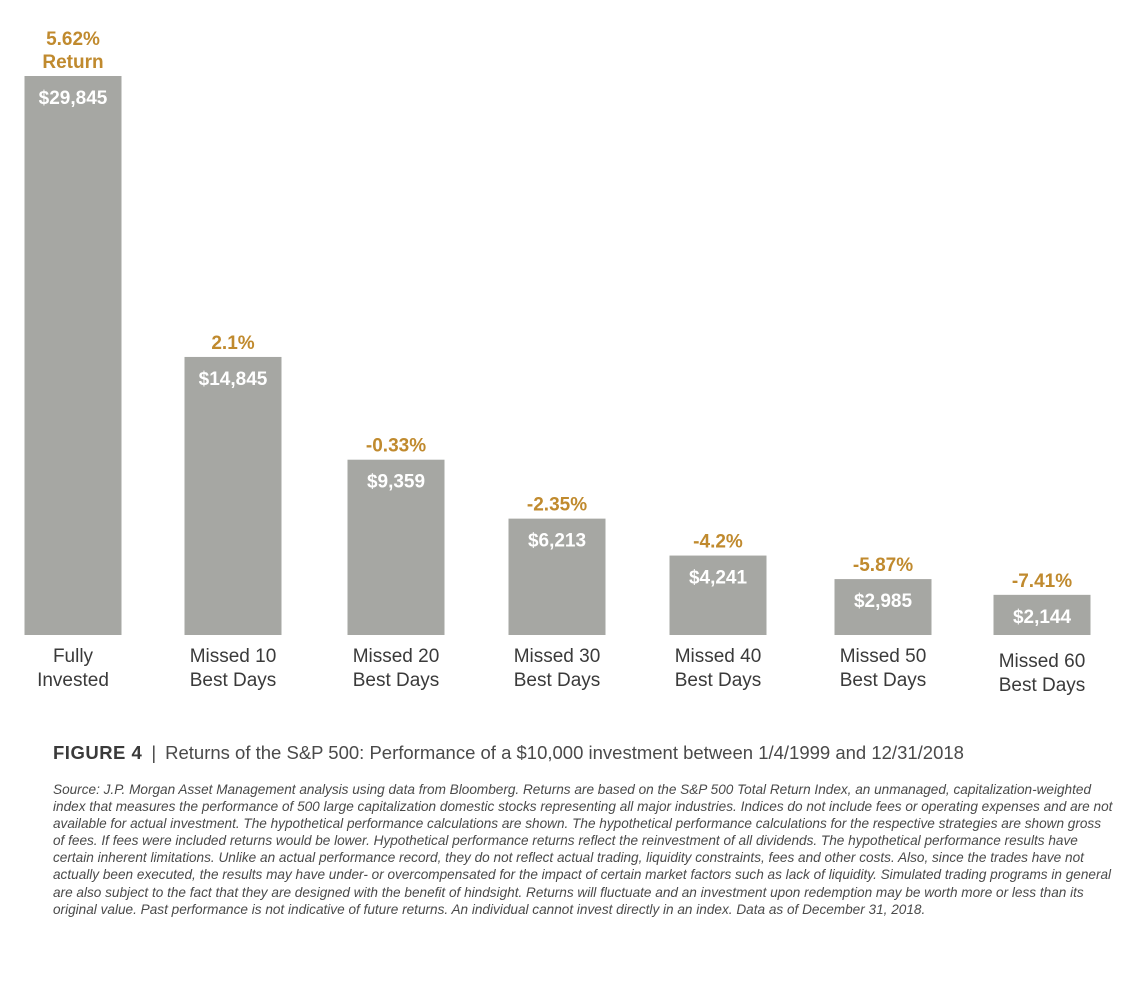  Describe the element at coordinates (73, 39) in the screenshot. I see `return-label: 5.62%` at that location.